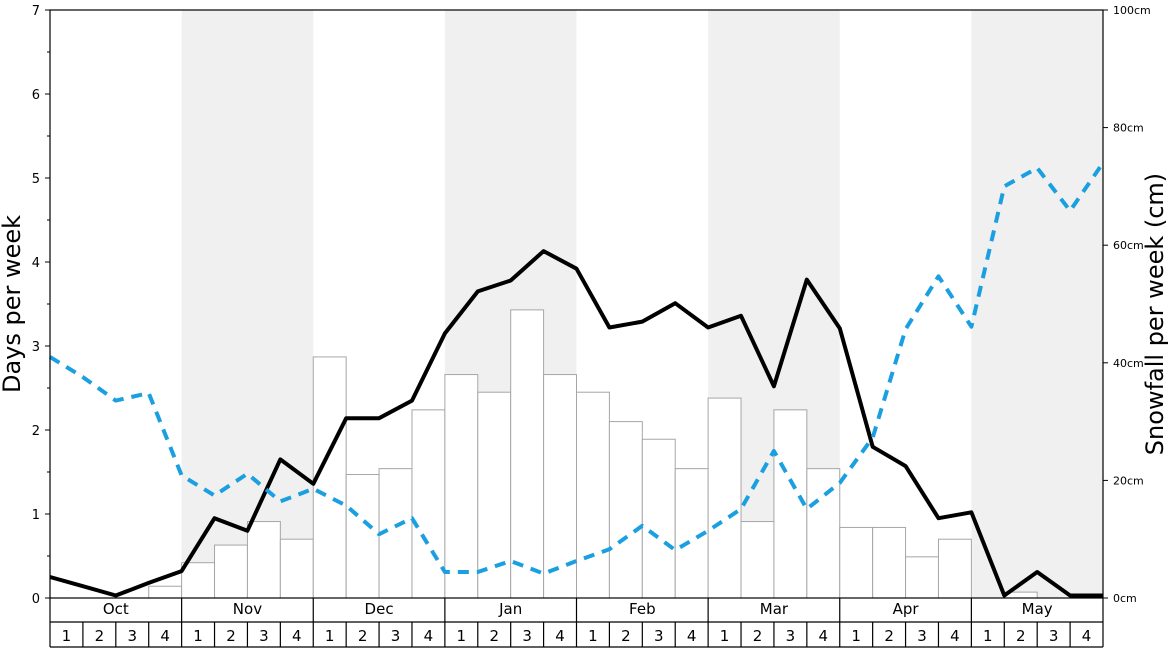  I want to click on left-axis-tick-label: 4, so click(36, 263).